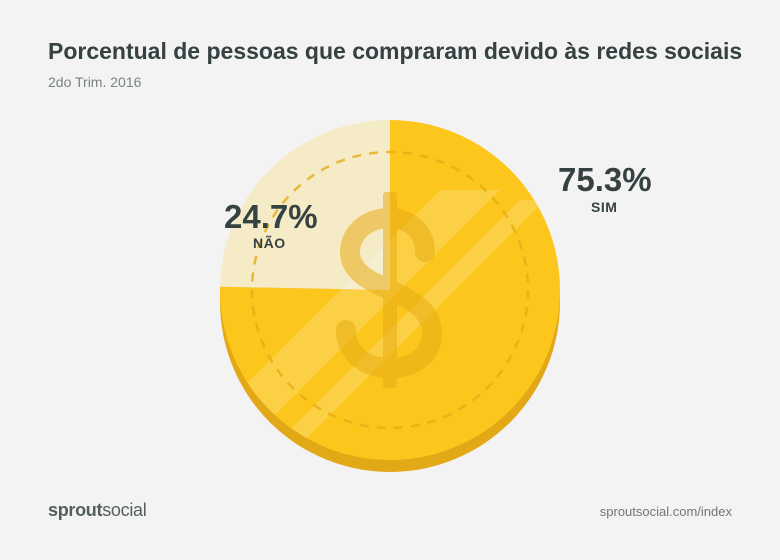  I want to click on logo-bold: sprout, so click(75, 510).